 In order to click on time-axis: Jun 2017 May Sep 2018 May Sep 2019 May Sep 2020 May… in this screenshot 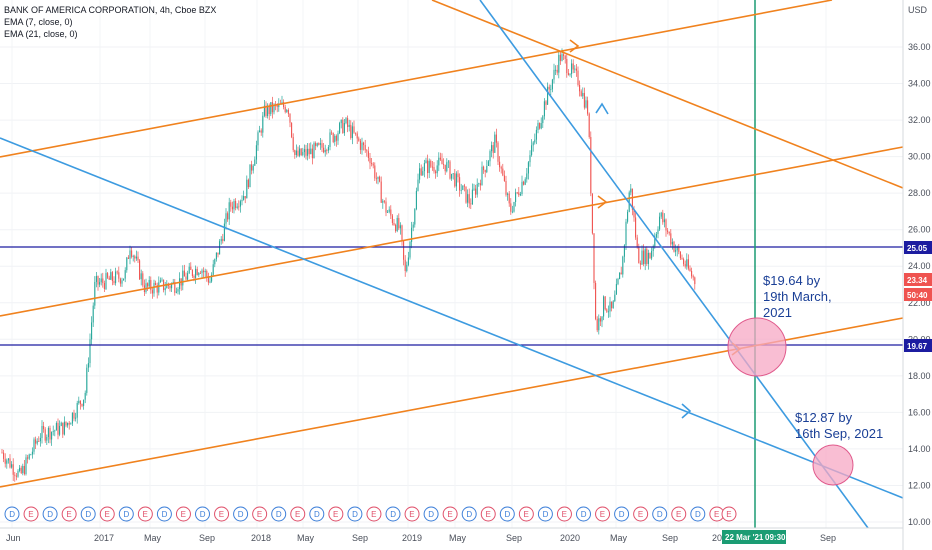, I will do `click(451, 535)`.